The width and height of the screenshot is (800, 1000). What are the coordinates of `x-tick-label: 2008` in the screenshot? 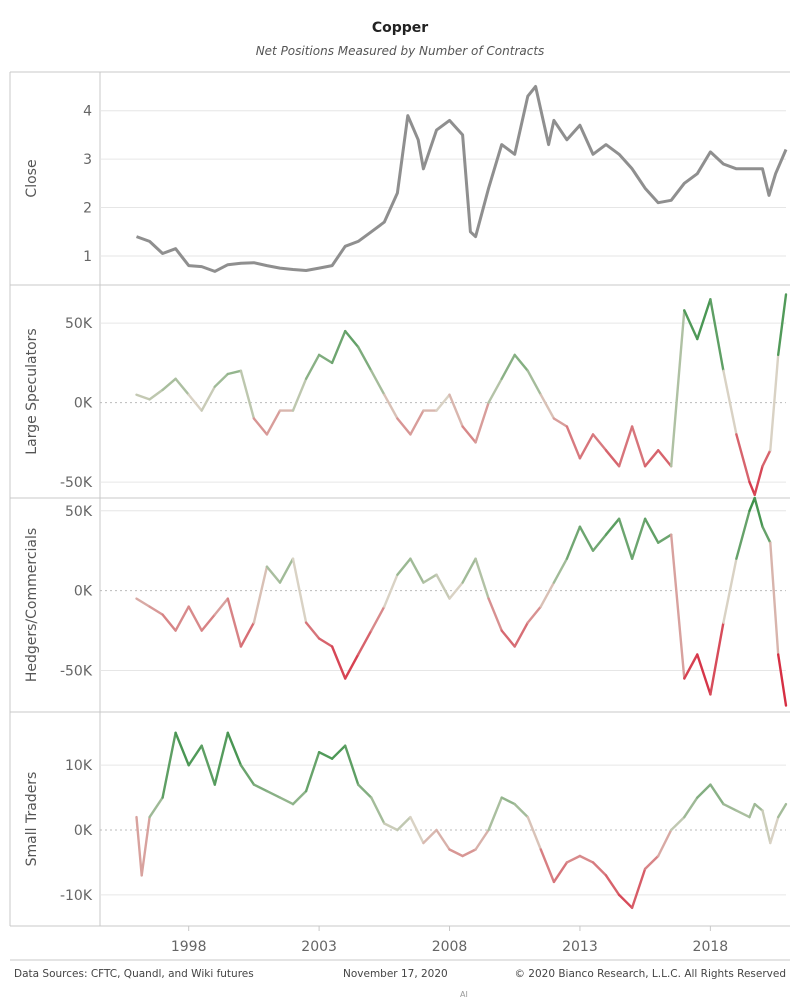 It's located at (450, 947).